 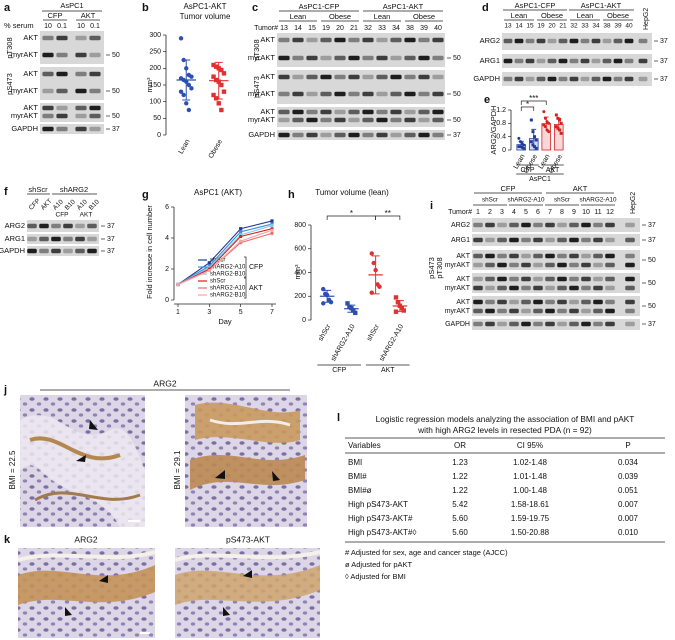 I want to click on label: 32, so click(x=368, y=28).